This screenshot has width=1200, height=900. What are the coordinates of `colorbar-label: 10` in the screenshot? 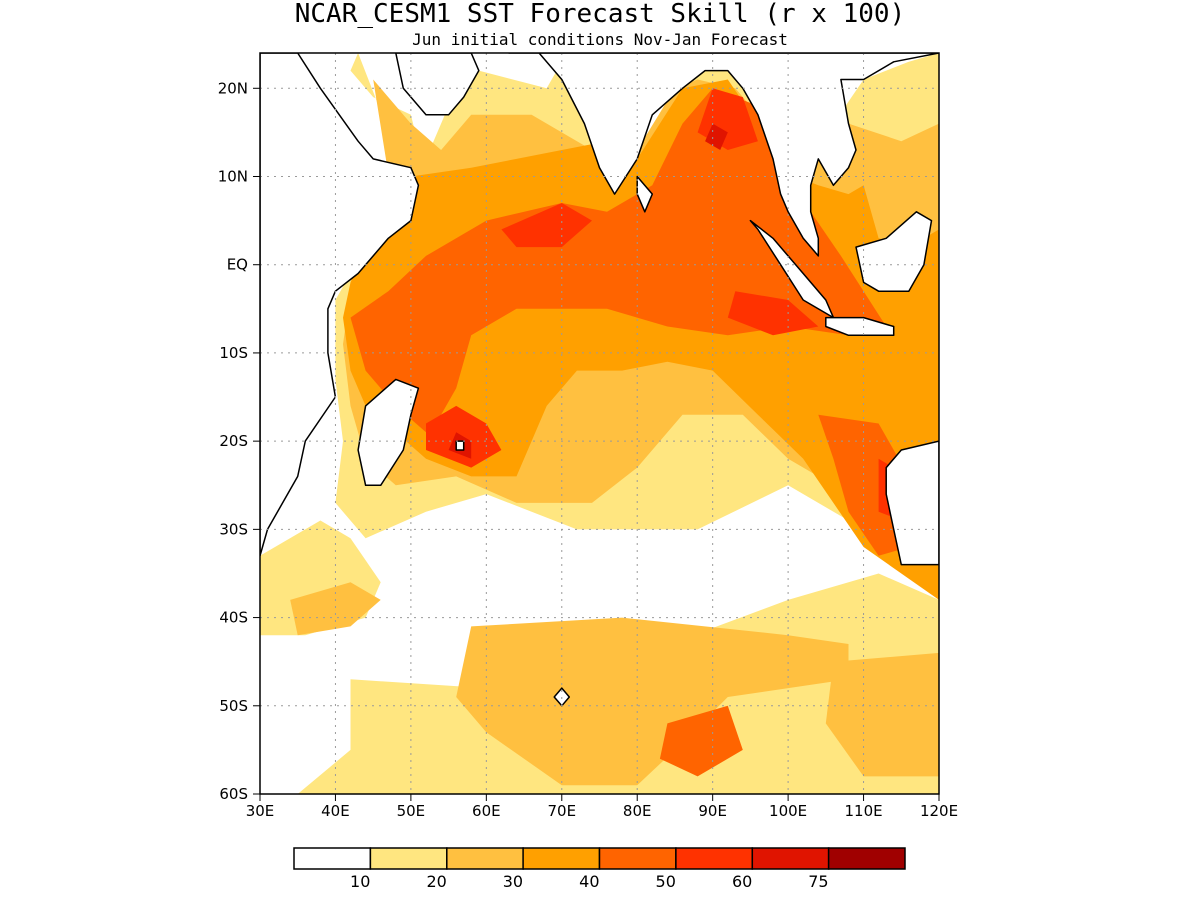 It's located at (360, 881).